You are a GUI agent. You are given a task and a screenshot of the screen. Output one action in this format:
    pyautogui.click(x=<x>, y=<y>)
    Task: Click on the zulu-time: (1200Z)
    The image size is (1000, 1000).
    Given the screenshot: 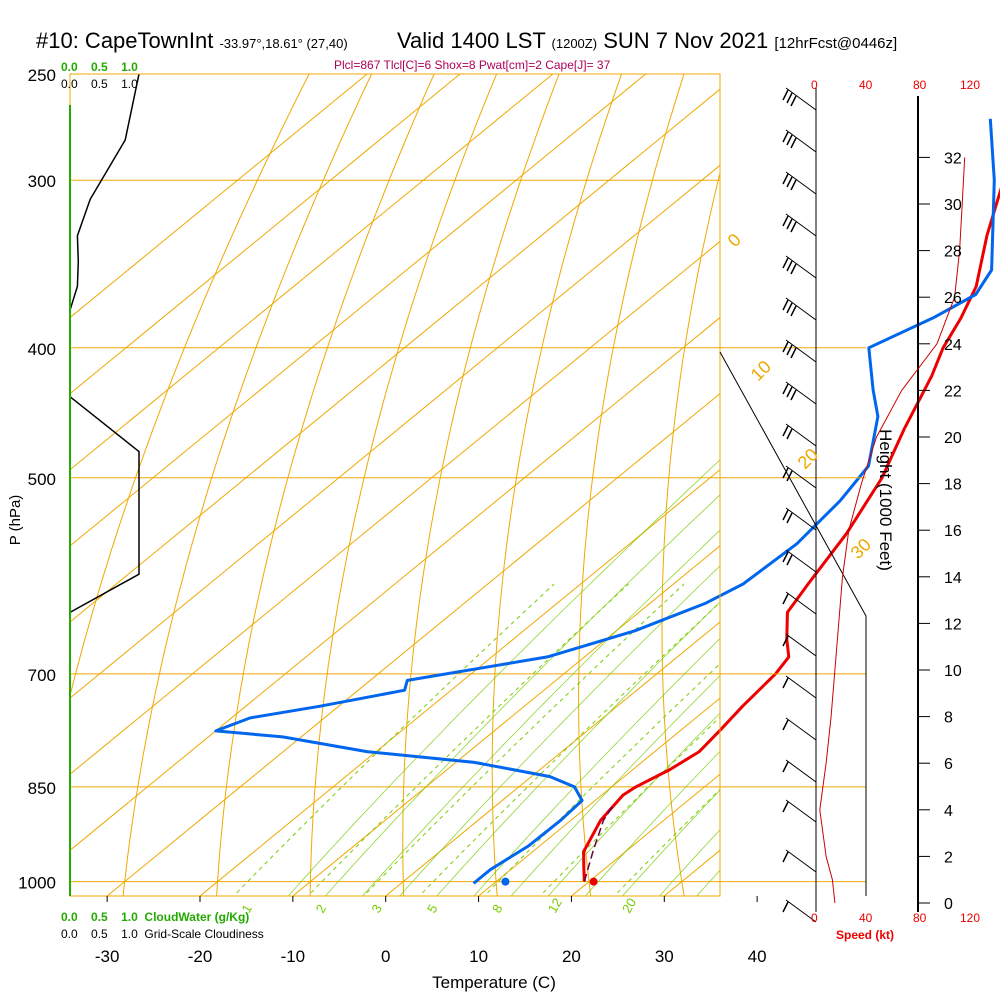 What is the action you would take?
    pyautogui.click(x=574, y=43)
    